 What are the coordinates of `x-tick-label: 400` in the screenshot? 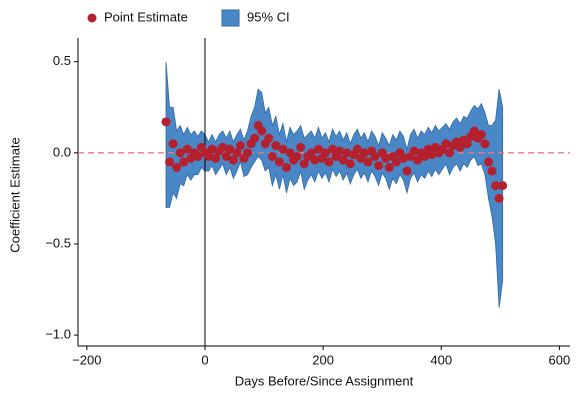 It's located at (441, 359).